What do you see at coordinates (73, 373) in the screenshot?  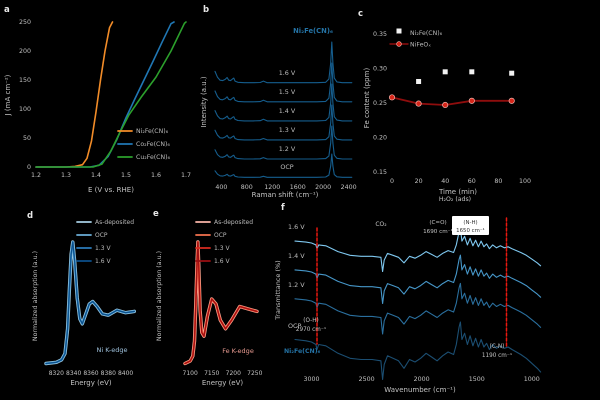 I see `panel-d-xtick: 8340` at bounding box center [73, 373].